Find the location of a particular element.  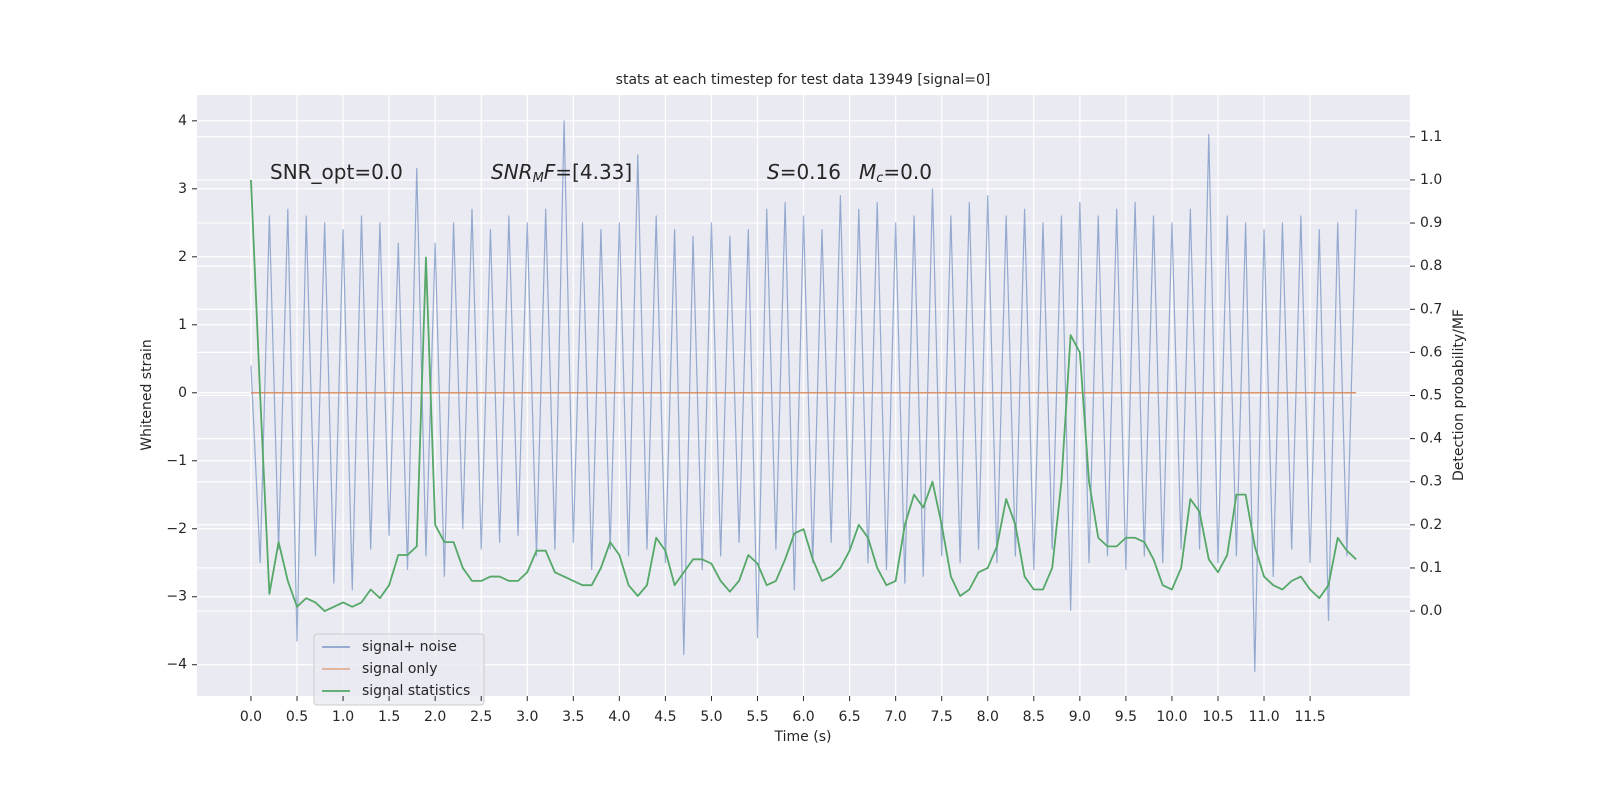

annotation-text: =0.16 is located at coordinates (810, 172).